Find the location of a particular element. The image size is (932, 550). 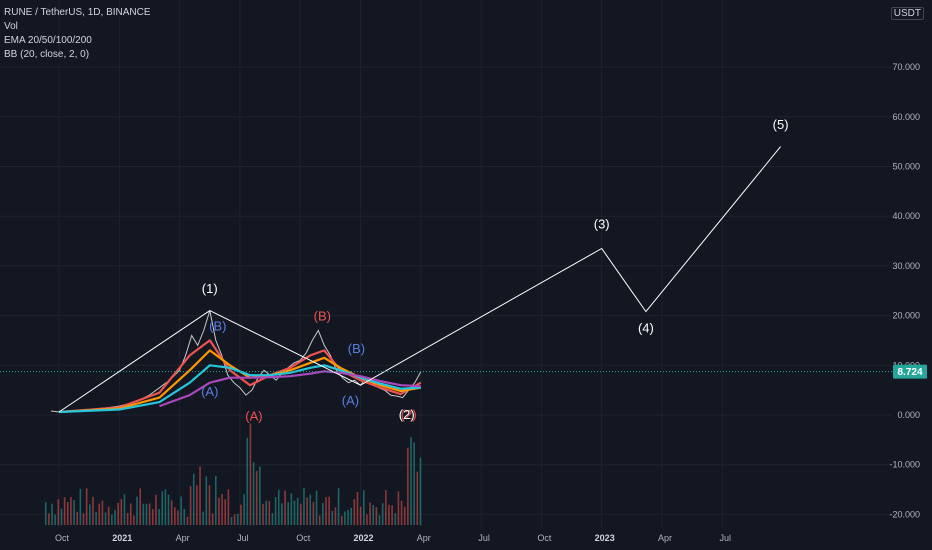

legend-ema: EMA 20/50/100/200 is located at coordinates (48, 40).